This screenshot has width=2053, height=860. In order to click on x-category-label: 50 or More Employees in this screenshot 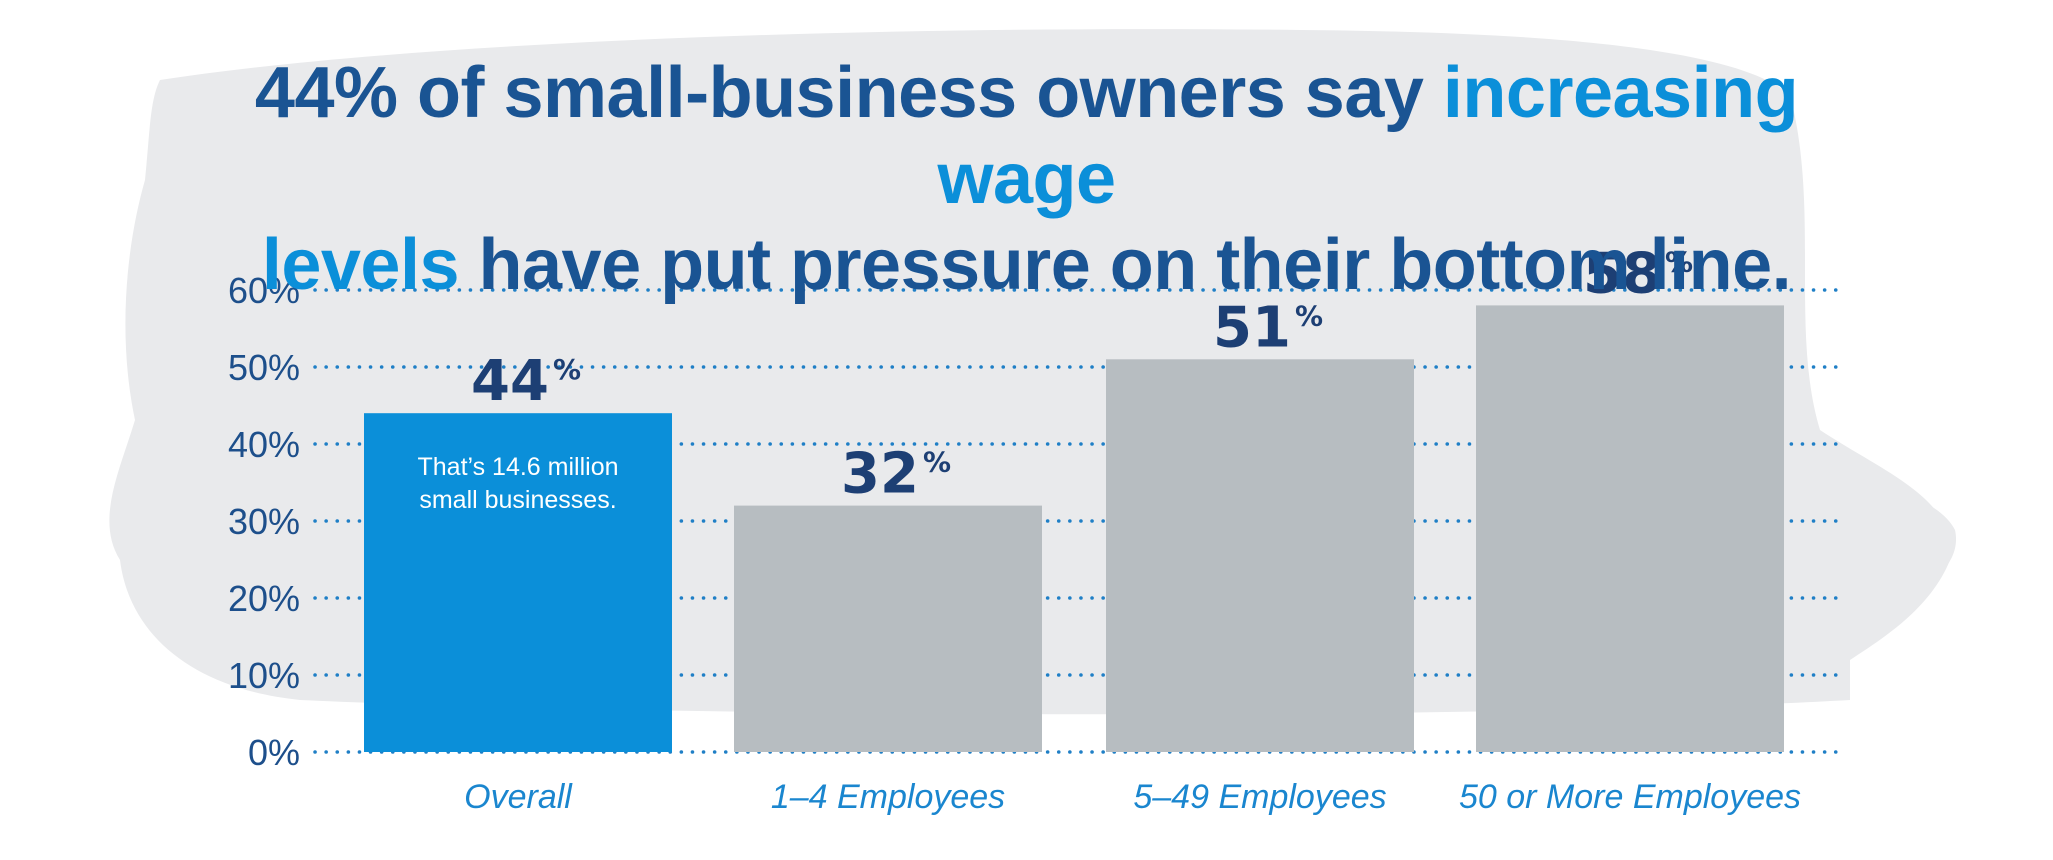, I will do `click(1630, 797)`.